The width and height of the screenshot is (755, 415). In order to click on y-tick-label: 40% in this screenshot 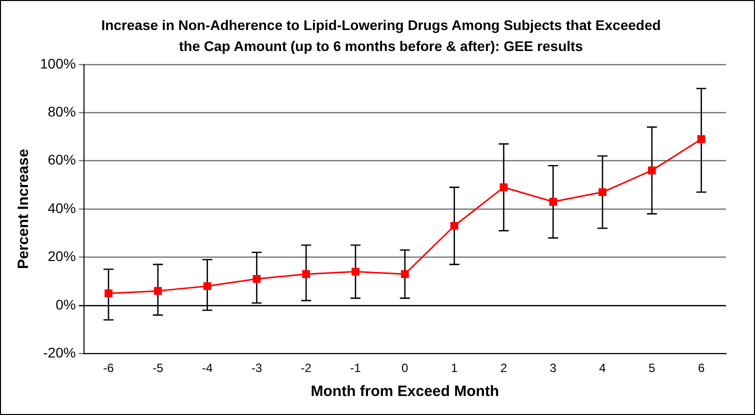, I will do `click(62, 208)`.